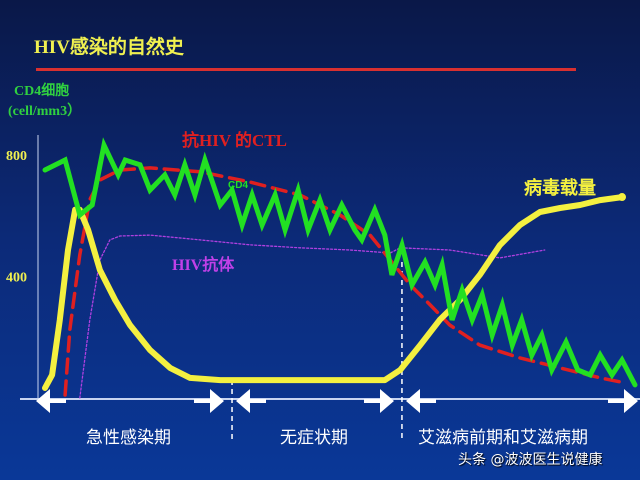 The image size is (640, 480). Describe the element at coordinates (45, 111) in the screenshot. I see `y-axis-unit: (cell/mm3）` at that location.